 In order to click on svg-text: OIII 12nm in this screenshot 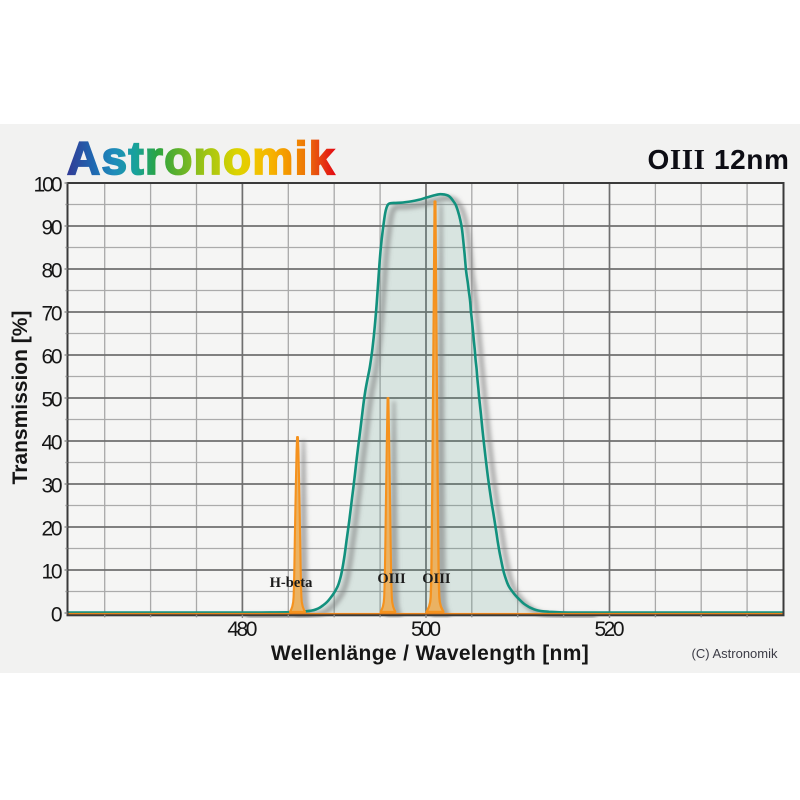, I will do `click(719, 160)`.